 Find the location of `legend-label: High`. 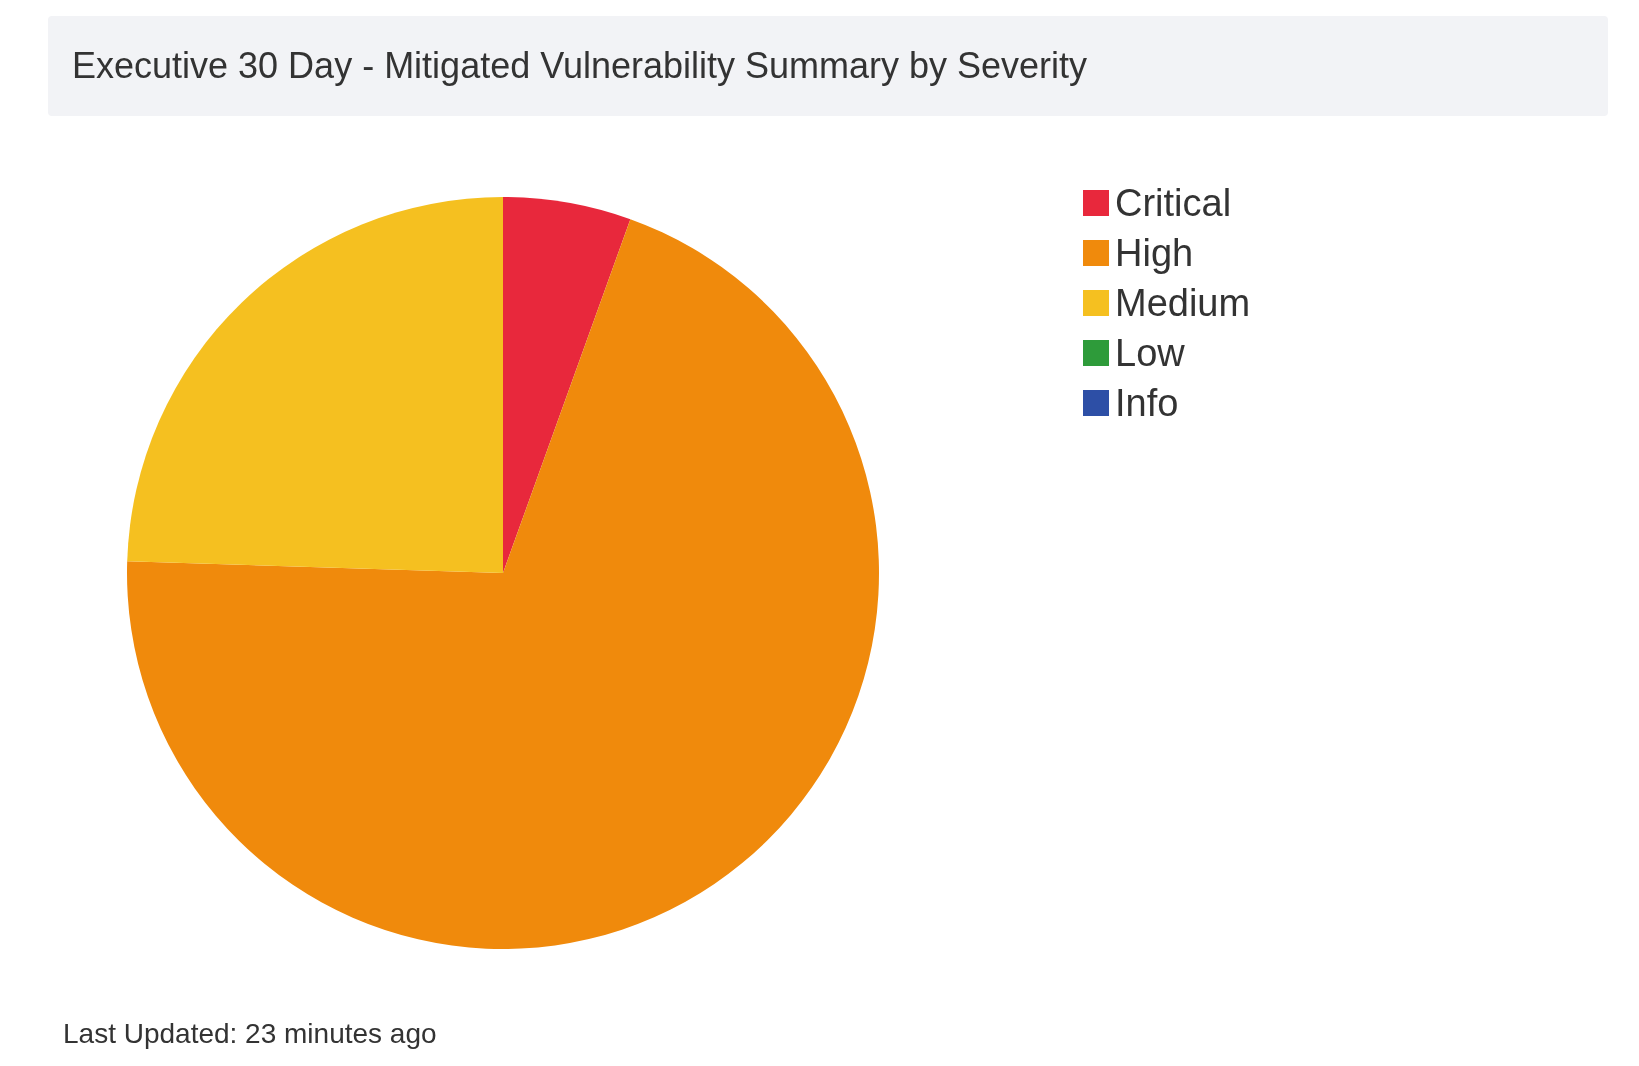

legend-label: High is located at coordinates (1154, 253).